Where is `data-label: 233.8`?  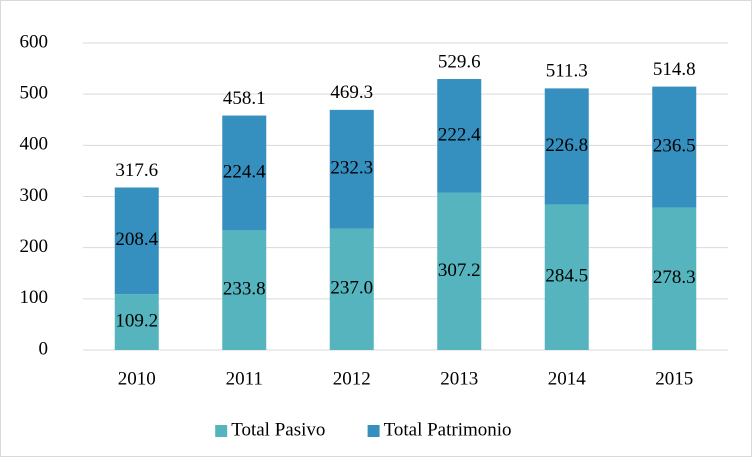 data-label: 233.8 is located at coordinates (244, 289).